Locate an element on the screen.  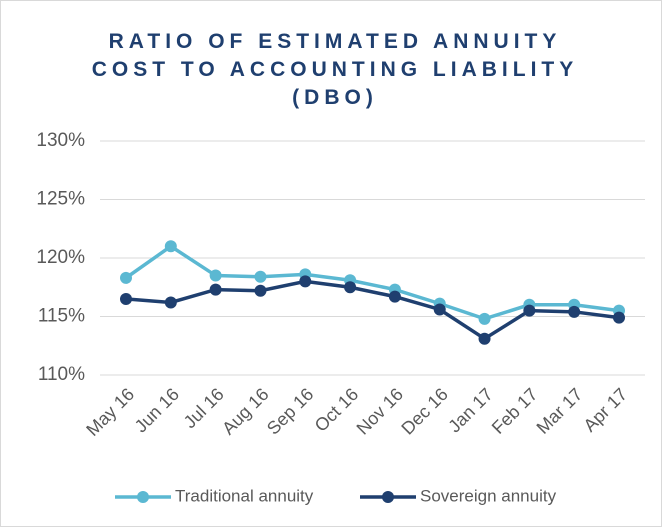
y-tick-label: 125% is located at coordinates (60, 199).